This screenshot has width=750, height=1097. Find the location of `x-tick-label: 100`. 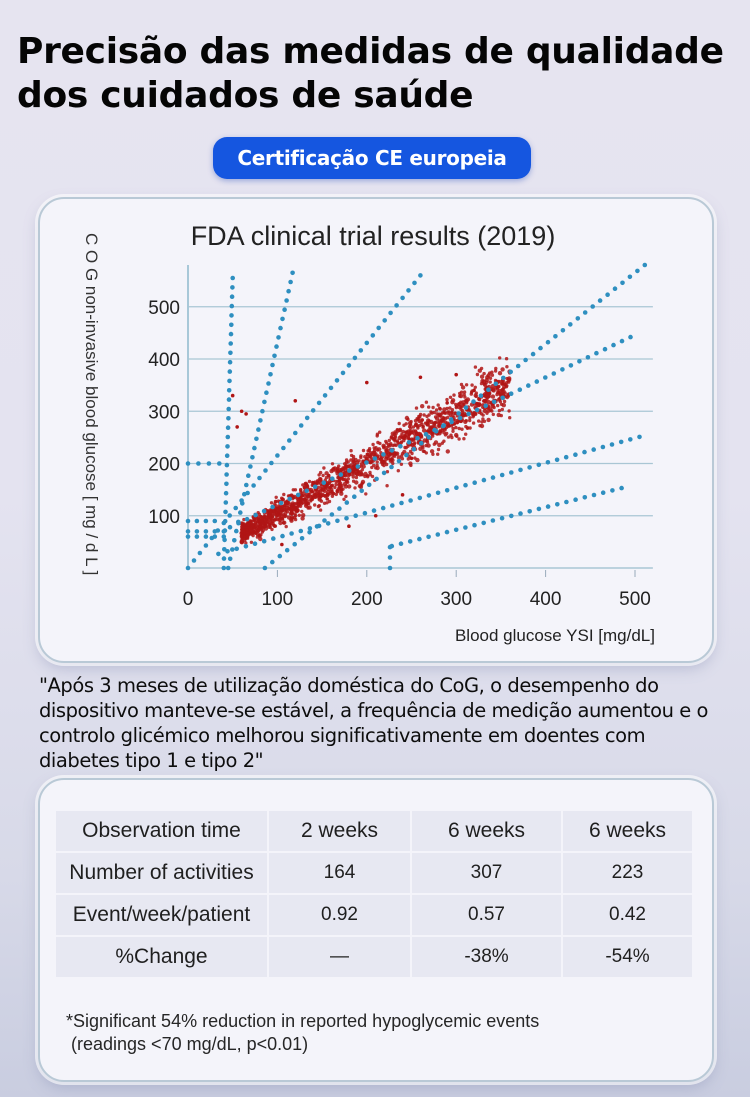

x-tick-label: 100 is located at coordinates (278, 599).